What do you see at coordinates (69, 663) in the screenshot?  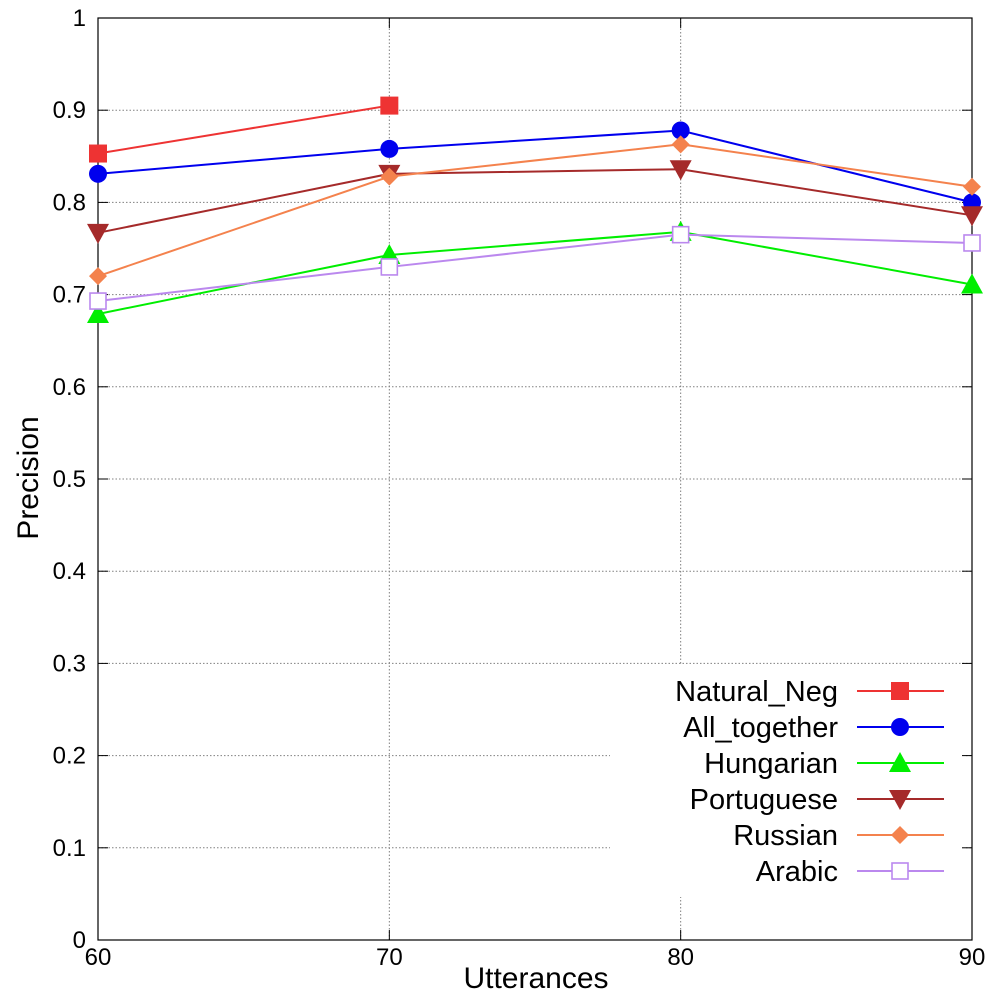 I see `y-tick-label: 0.3` at bounding box center [69, 663].